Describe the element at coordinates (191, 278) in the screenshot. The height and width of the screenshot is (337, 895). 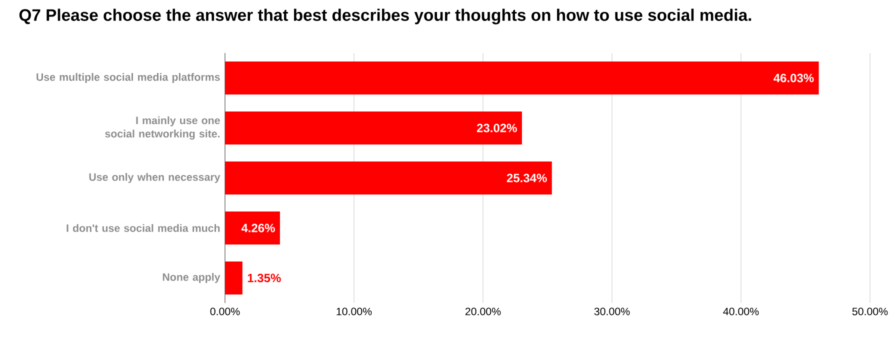
I see `y-tick-label: None apply` at that location.